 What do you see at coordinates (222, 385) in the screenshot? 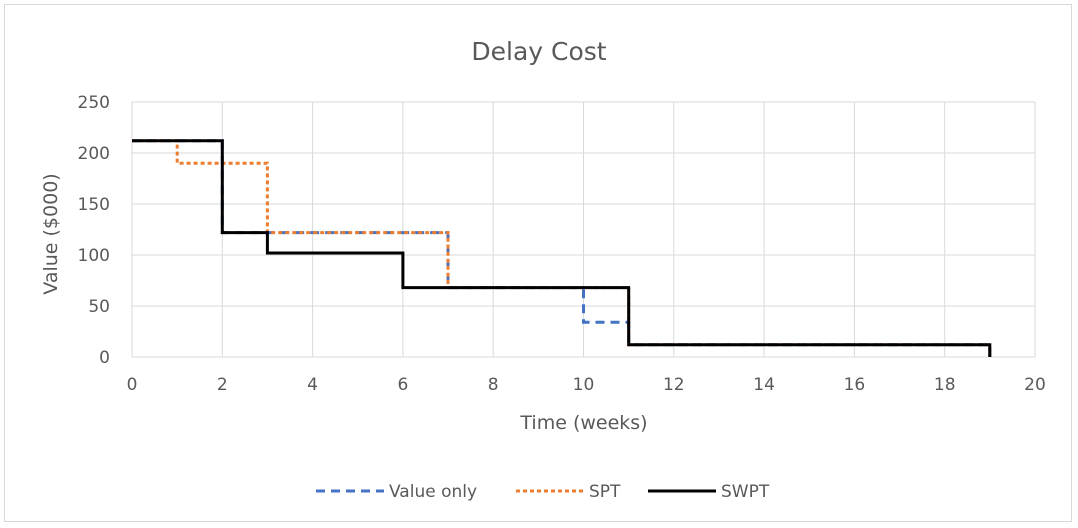
I see `x-tick-label: 2` at bounding box center [222, 385].